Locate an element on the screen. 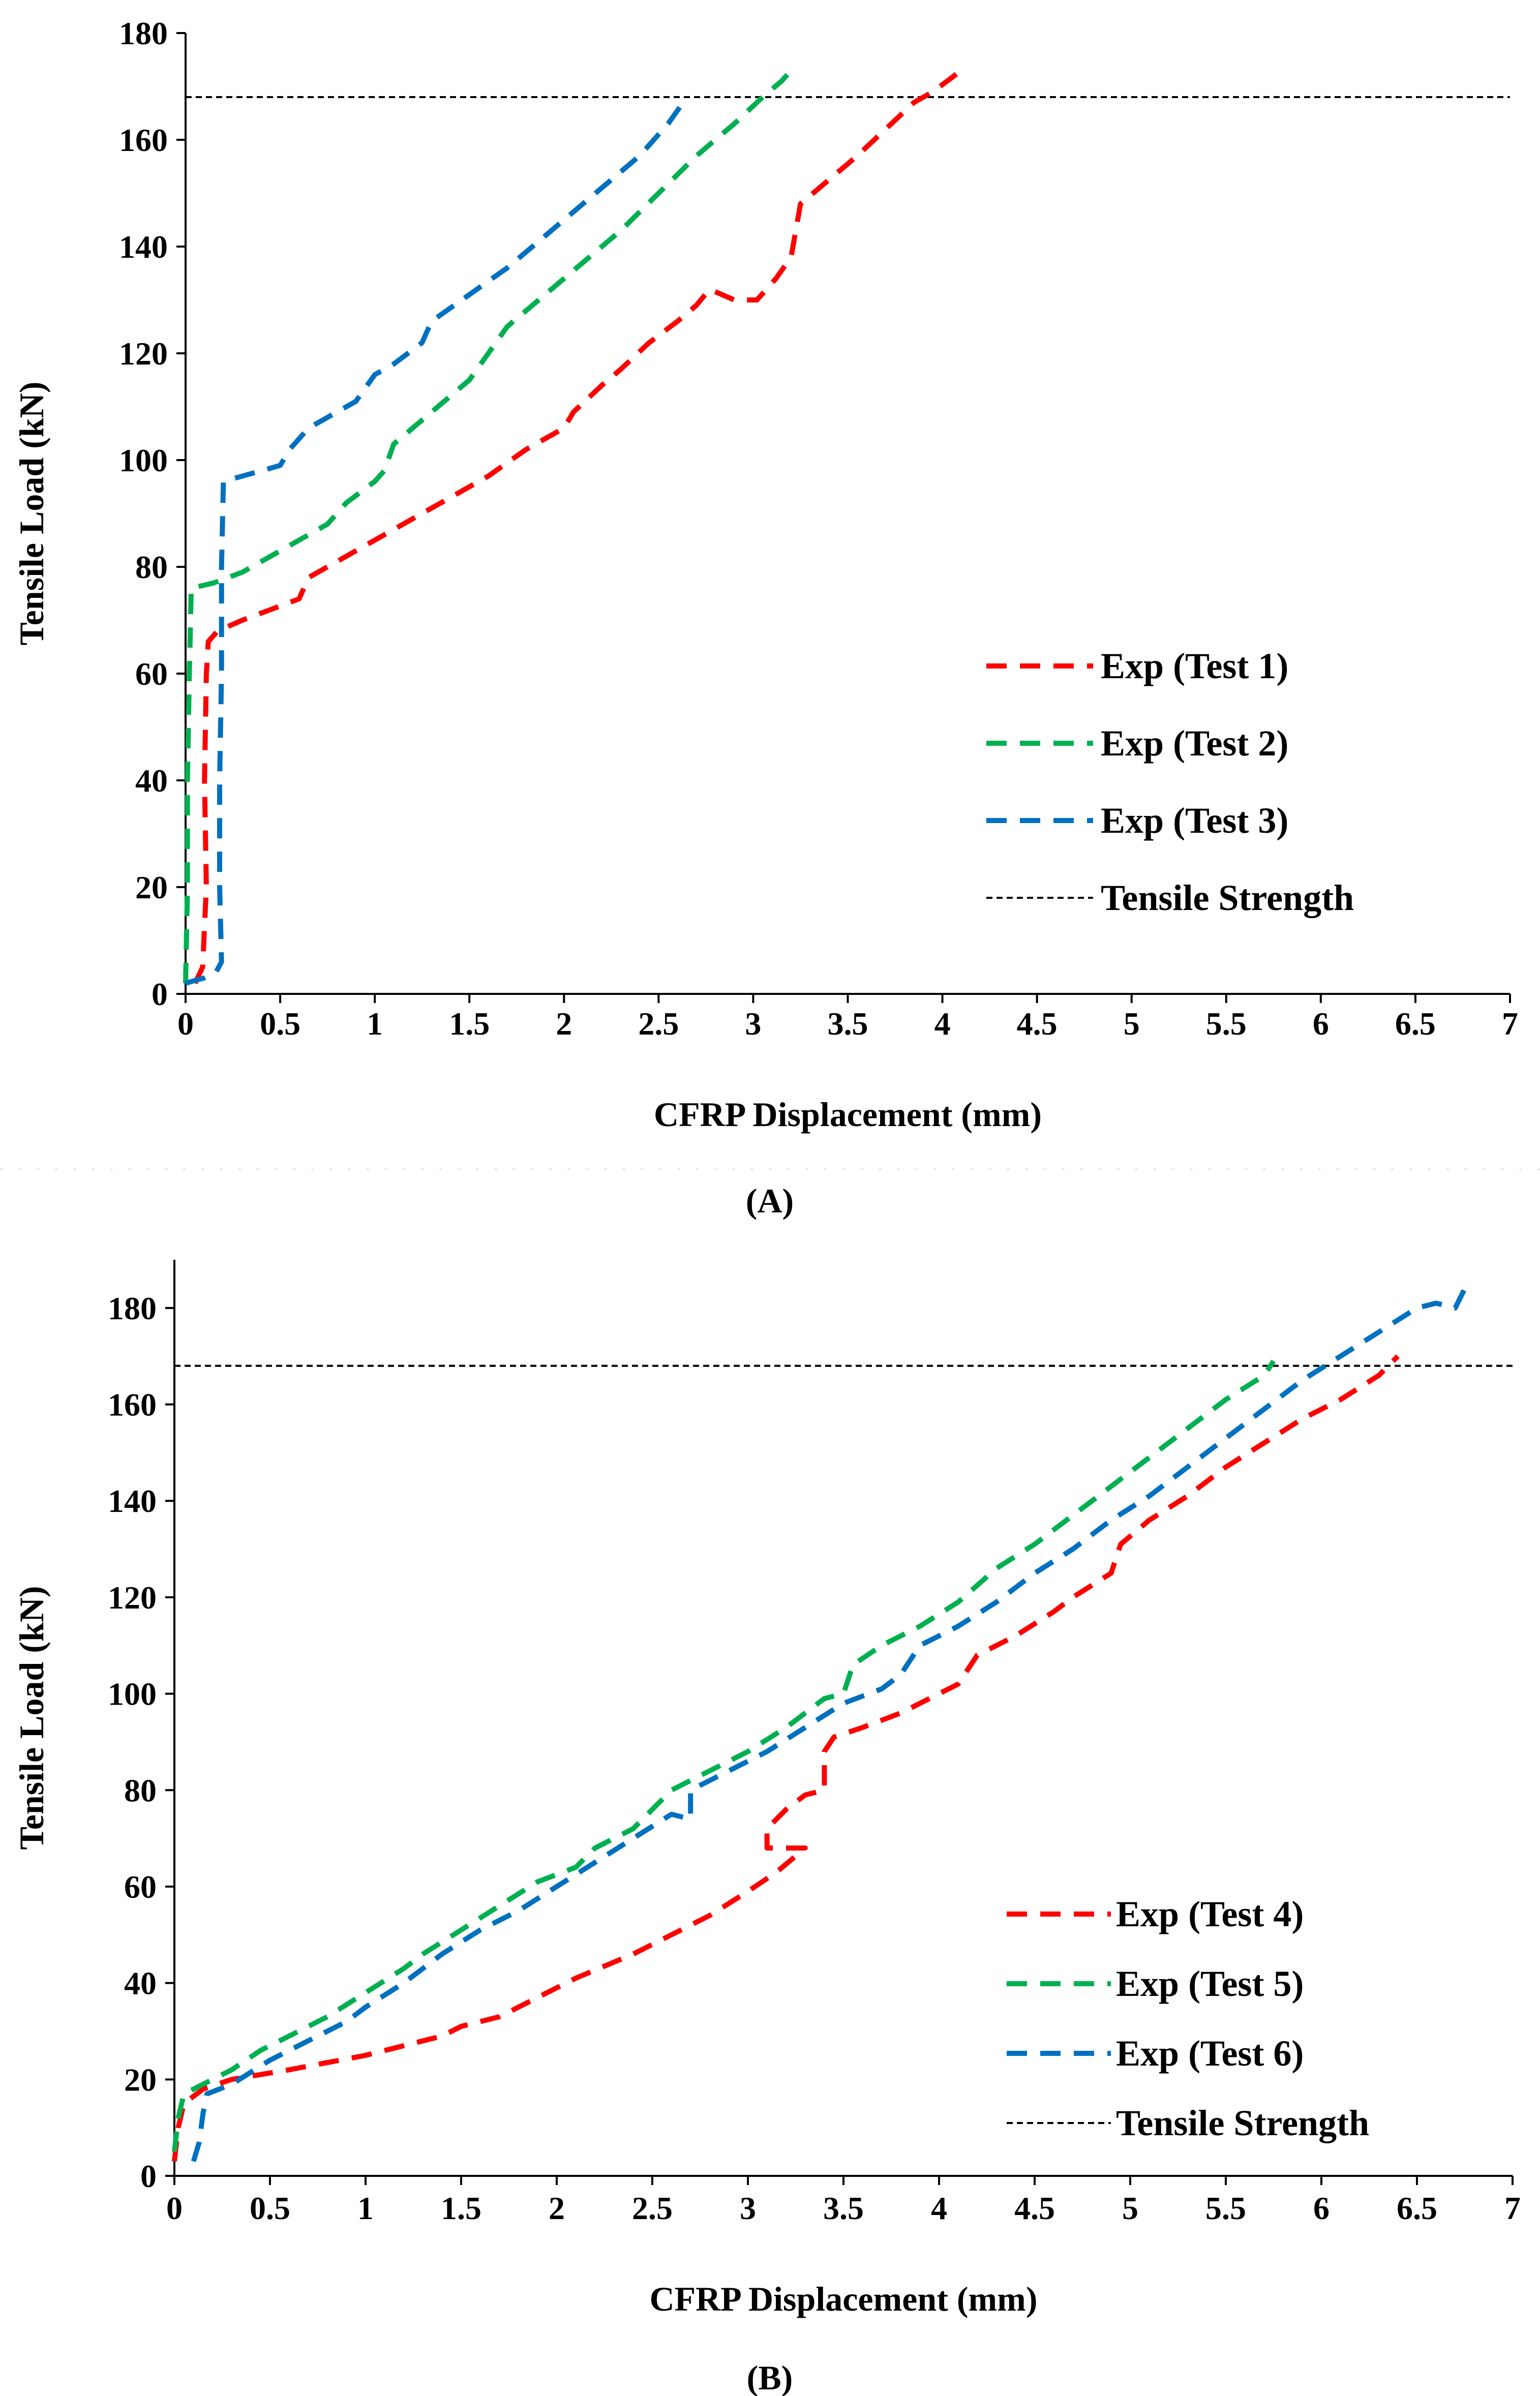  legend-label: Exp (Test 6) is located at coordinates (1210, 2053).